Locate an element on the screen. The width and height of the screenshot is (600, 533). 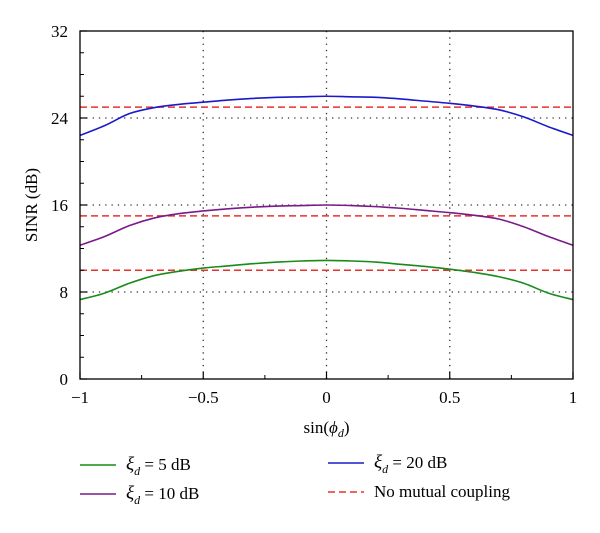
legend-label-0: ξd = 5 dB is located at coordinates (158, 466).